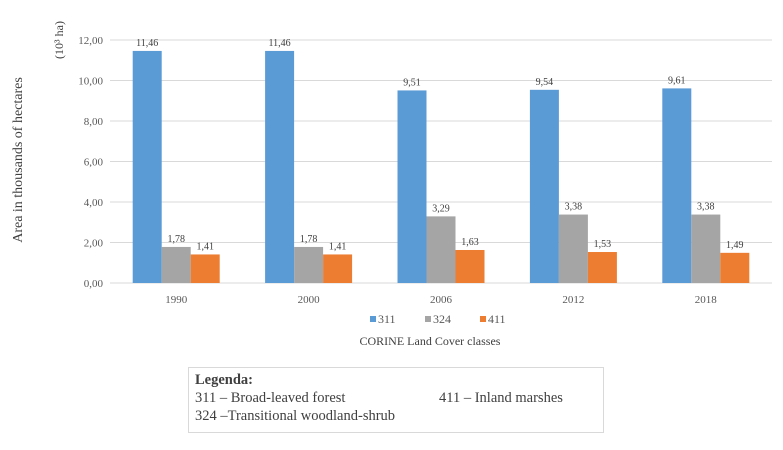  What do you see at coordinates (270, 398) in the screenshot?
I see `legend-item-311: 311 – Broad-leaved forest` at bounding box center [270, 398].